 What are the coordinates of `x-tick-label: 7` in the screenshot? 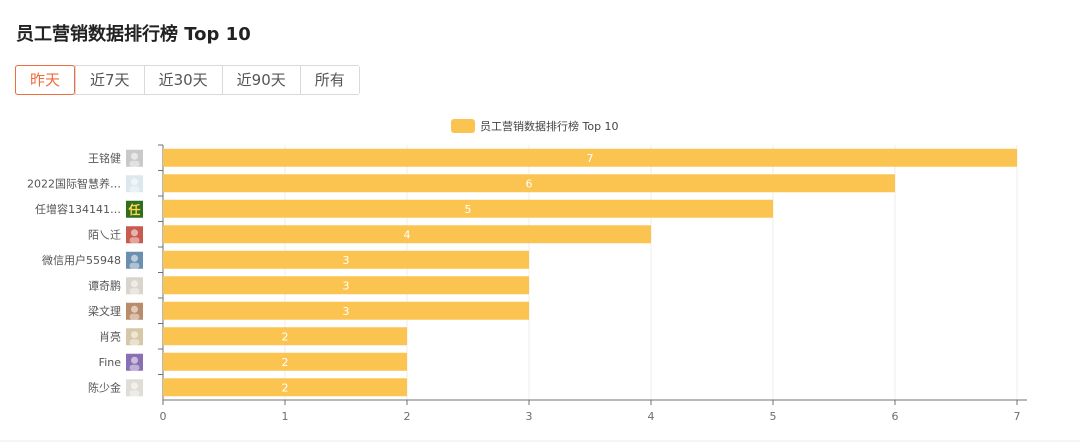 It's located at (1017, 416).